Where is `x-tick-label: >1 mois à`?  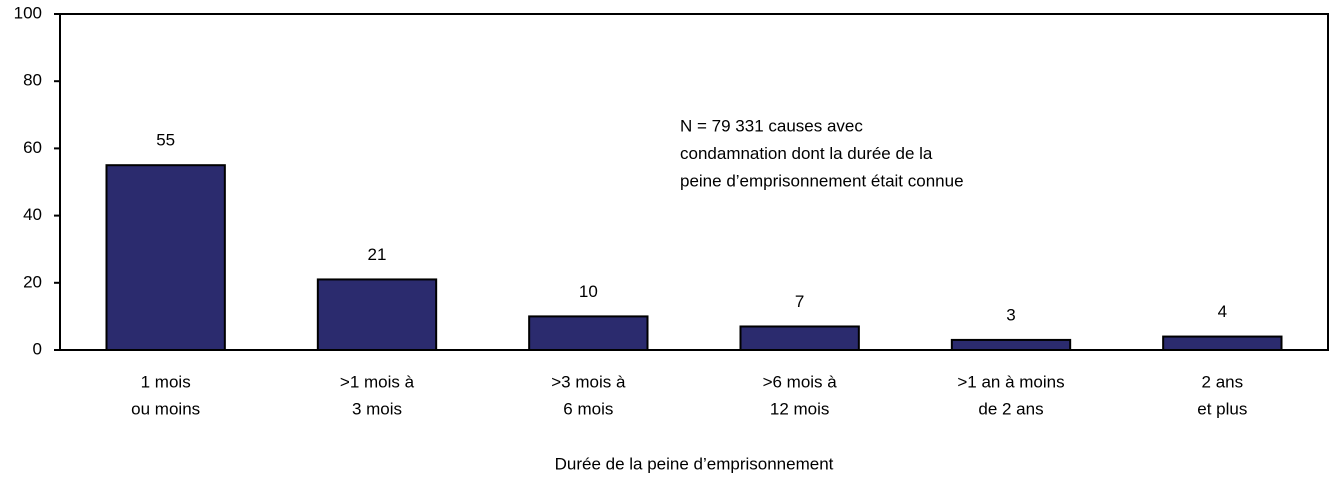 x-tick-label: >1 mois à is located at coordinates (377, 381).